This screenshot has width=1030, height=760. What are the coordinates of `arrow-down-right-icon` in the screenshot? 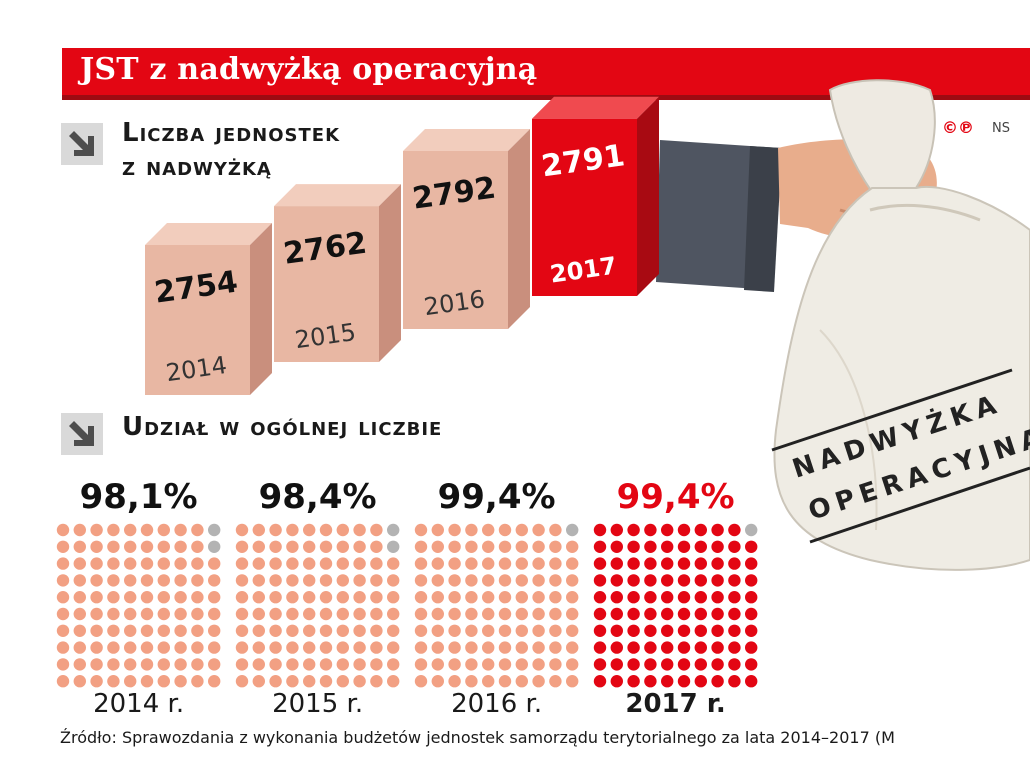 It's located at (82, 144).